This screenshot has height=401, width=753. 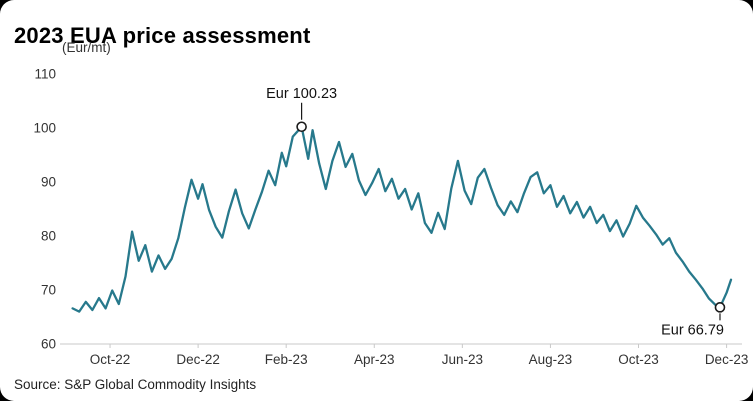 I want to click on y-tick-label: 60, so click(x=48, y=344).